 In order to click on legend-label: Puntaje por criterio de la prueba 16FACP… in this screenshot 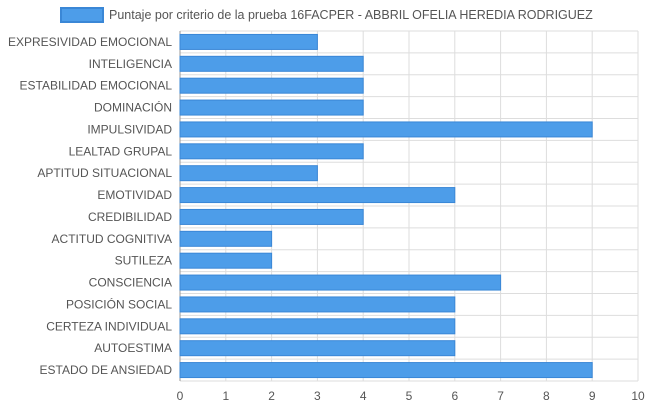, I will do `click(351, 15)`.